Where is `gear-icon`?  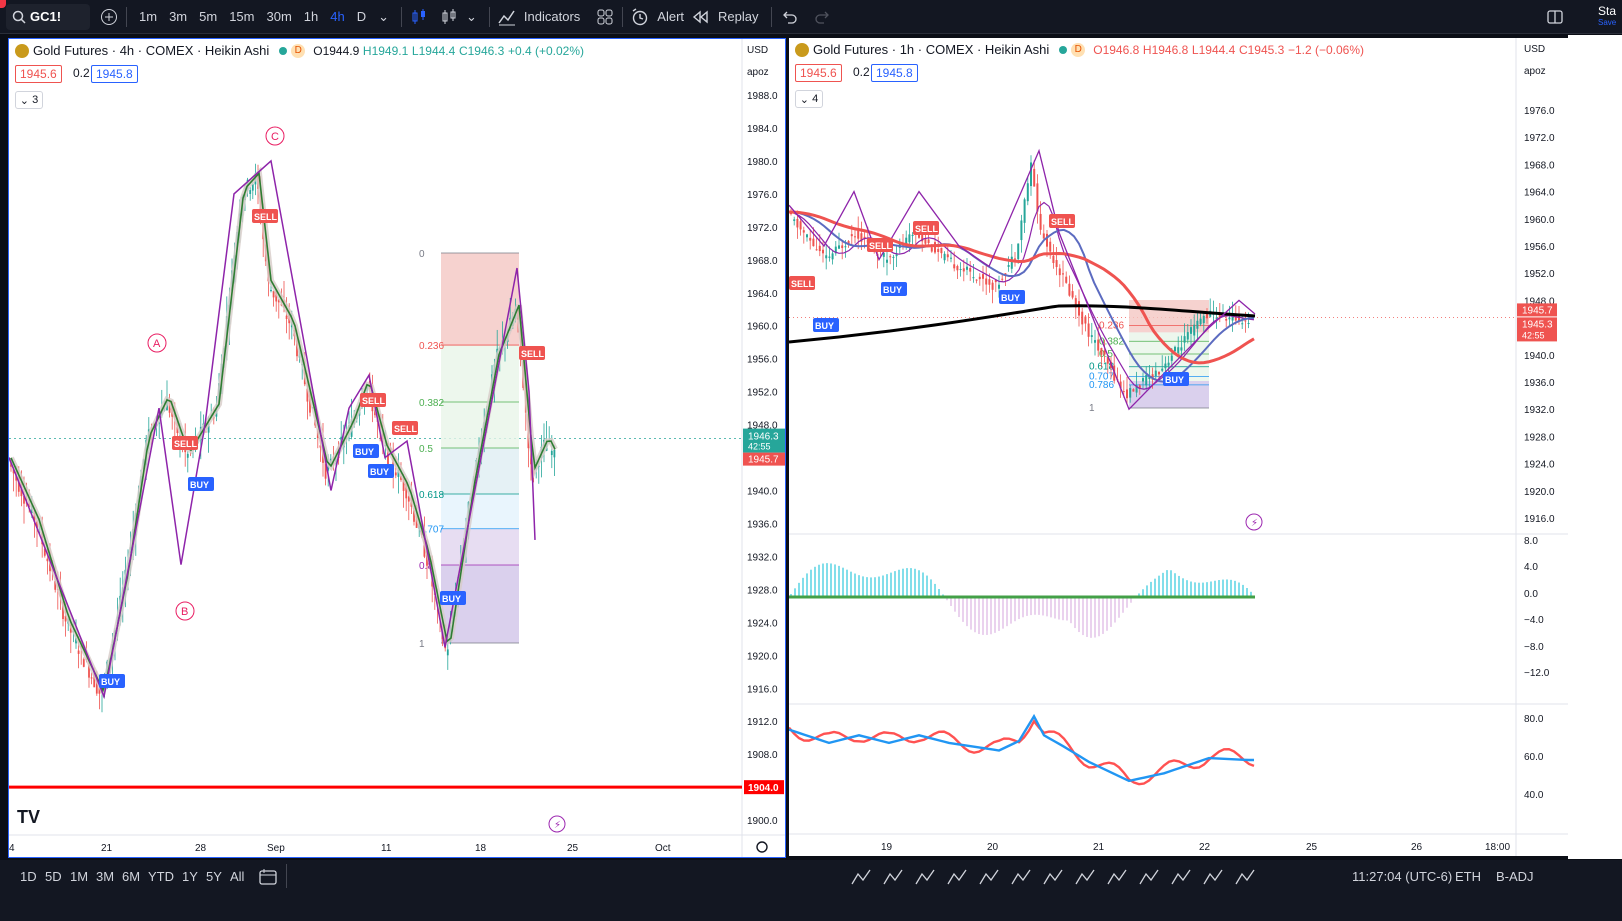 gear-icon is located at coordinates (762, 847).